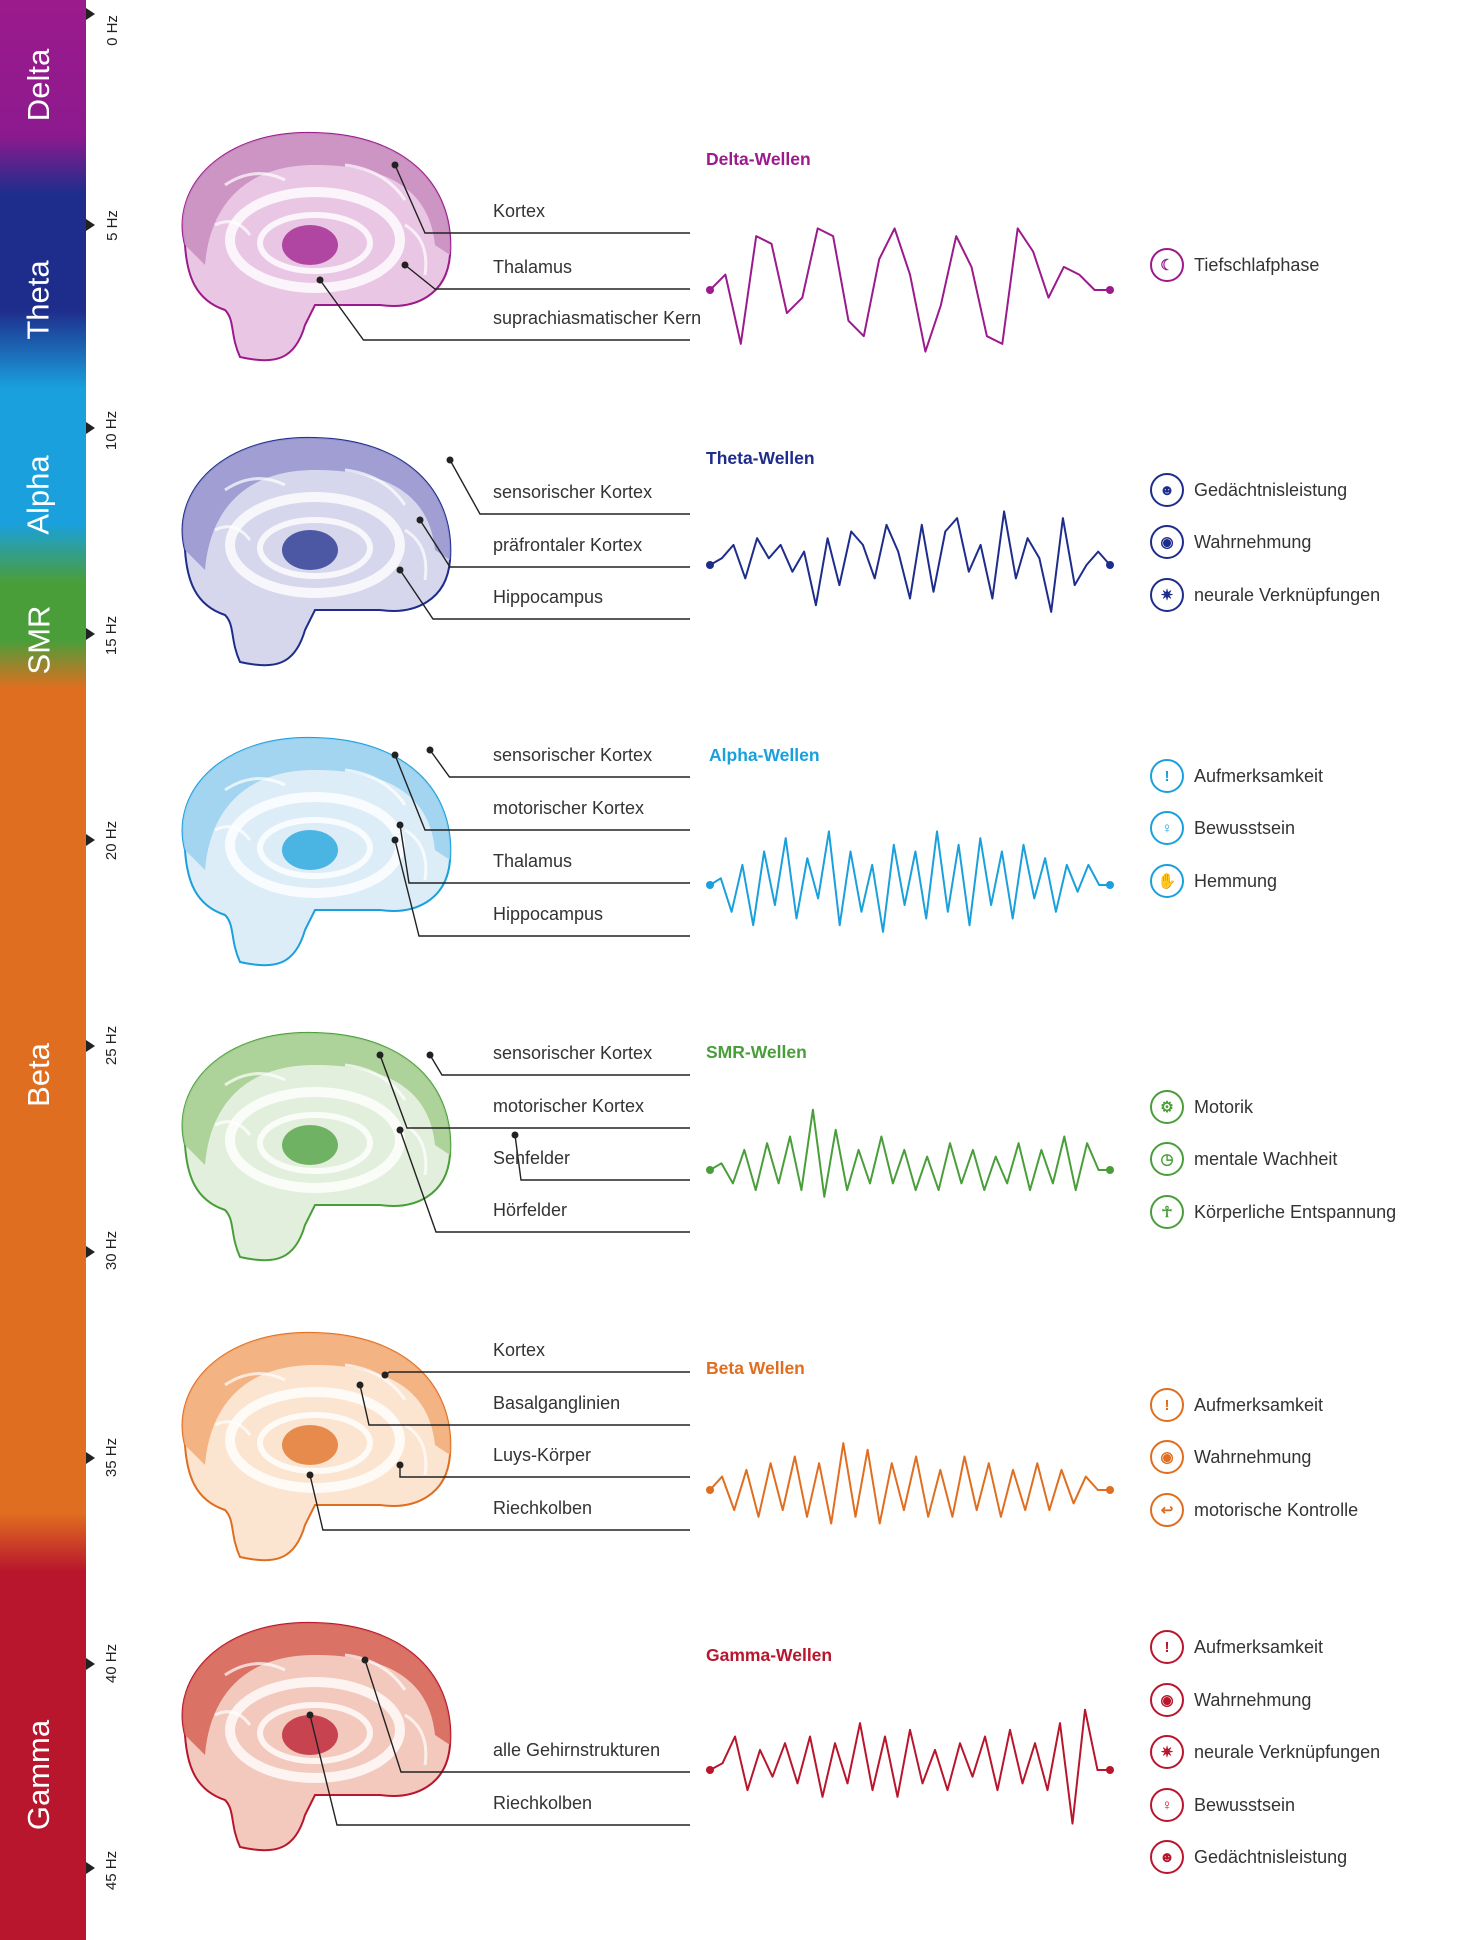 The height and width of the screenshot is (1940, 1480). Describe the element at coordinates (769, 1655) in the screenshot. I see `wave-title: Gamma-Wellen` at that location.